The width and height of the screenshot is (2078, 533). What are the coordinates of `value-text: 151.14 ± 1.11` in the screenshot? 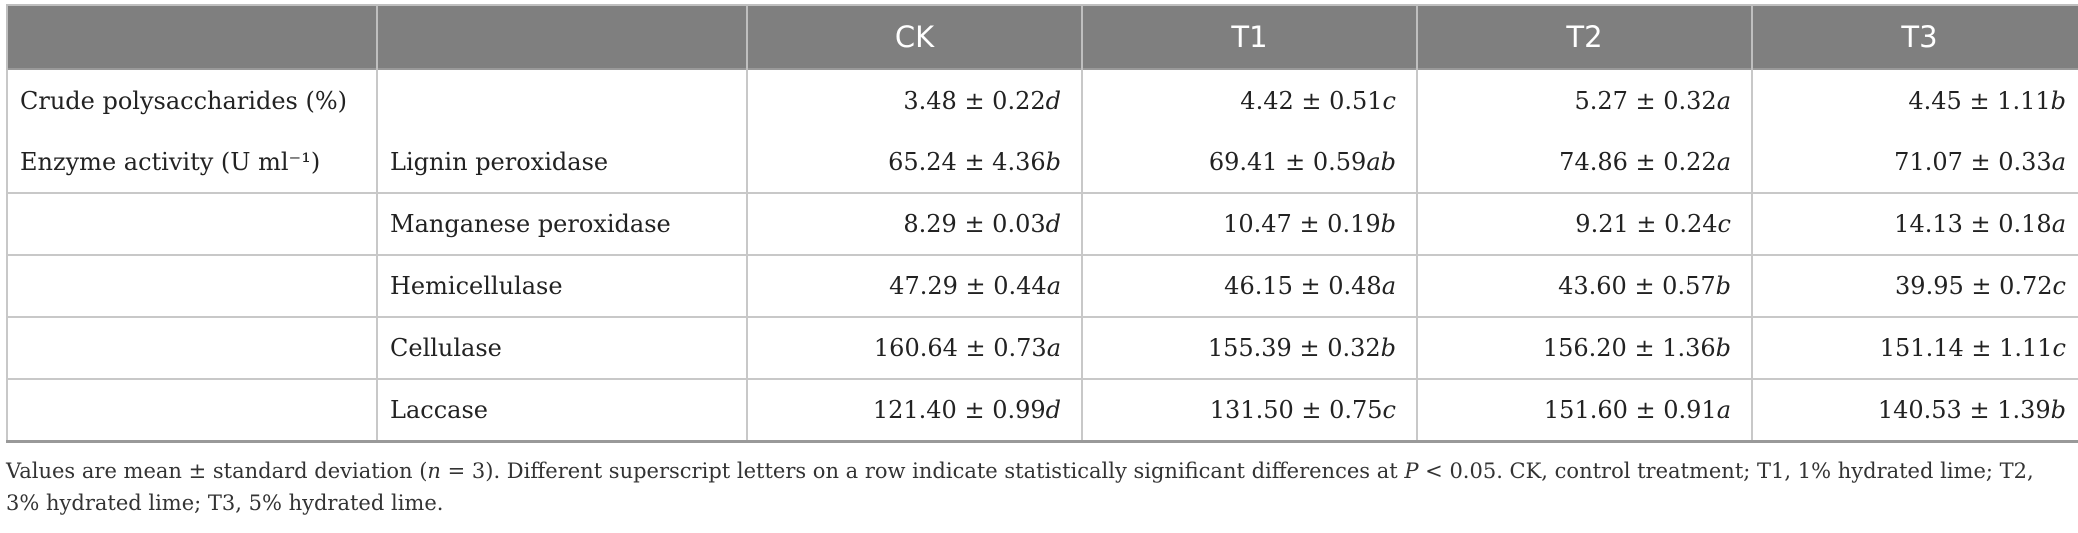 It's located at (1966, 348).